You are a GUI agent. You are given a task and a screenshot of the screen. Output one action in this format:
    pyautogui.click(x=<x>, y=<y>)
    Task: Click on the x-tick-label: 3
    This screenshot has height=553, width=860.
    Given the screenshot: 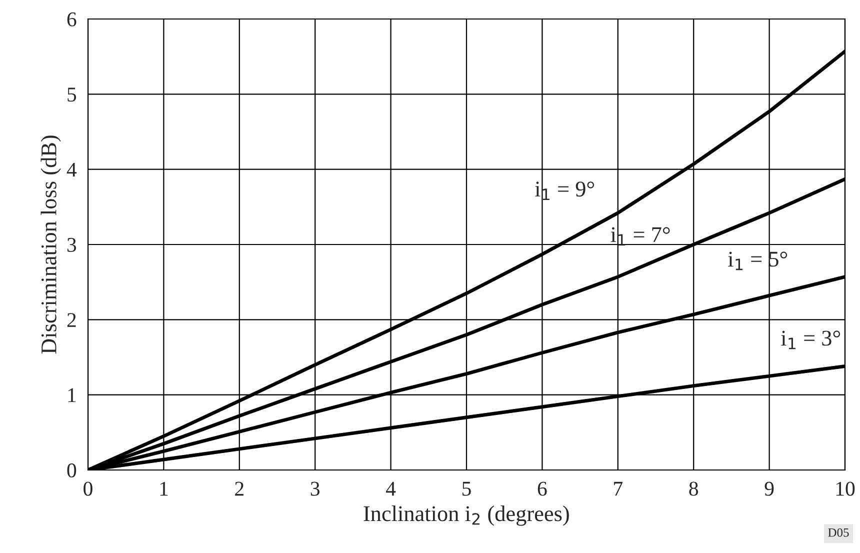 What is the action you would take?
    pyautogui.click(x=315, y=489)
    